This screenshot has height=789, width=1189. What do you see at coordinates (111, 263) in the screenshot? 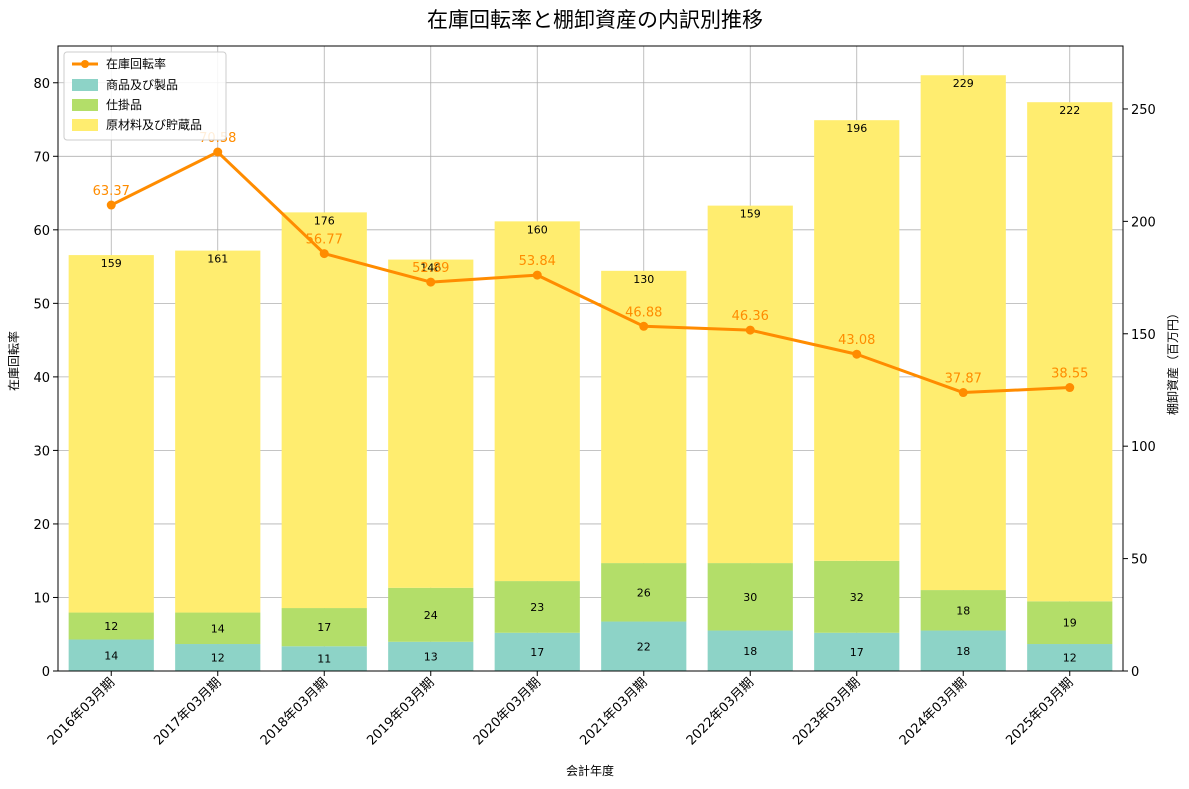
I see `bar-label-series2-0: 159` at bounding box center [111, 263].